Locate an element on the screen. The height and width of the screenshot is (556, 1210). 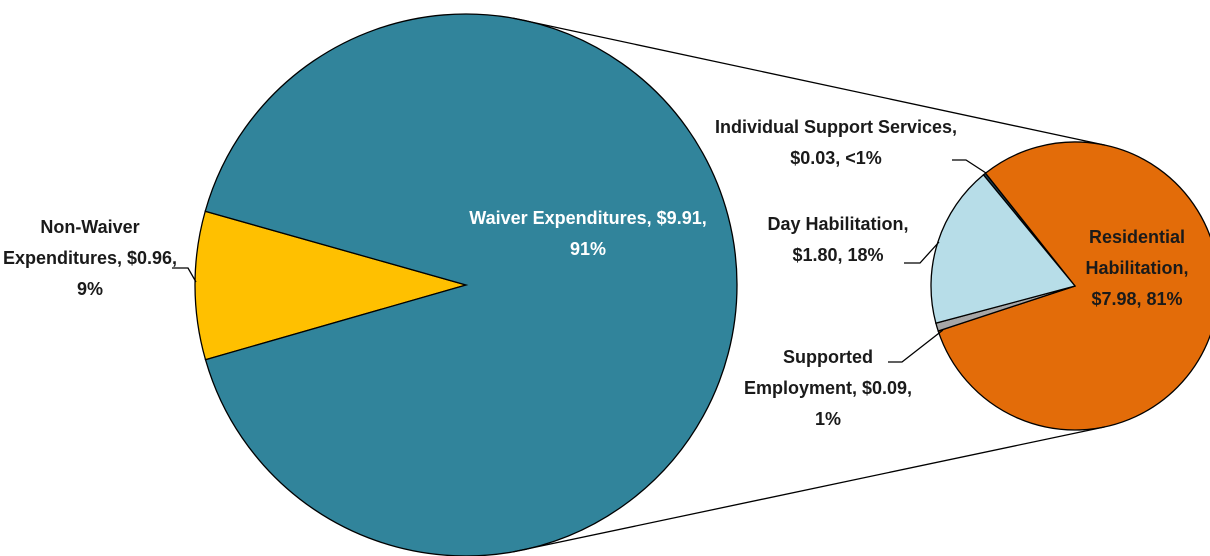
slice-category: Supported Employment, is located at coordinates (808, 372).